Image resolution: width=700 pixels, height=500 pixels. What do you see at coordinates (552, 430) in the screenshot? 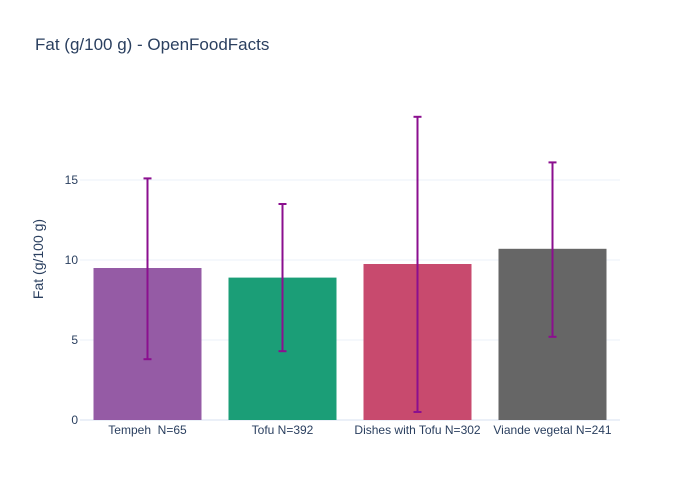
I see `x-tick-label: Viande vegetal N=241` at bounding box center [552, 430].